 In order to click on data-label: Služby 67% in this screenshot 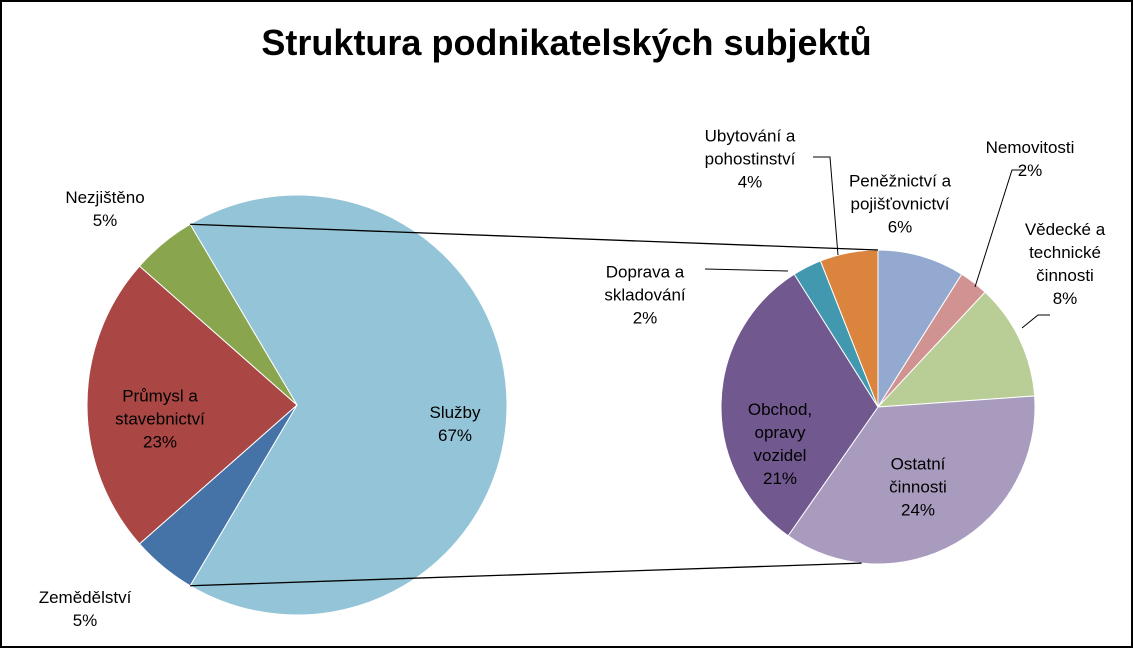, I will do `click(455, 425)`.